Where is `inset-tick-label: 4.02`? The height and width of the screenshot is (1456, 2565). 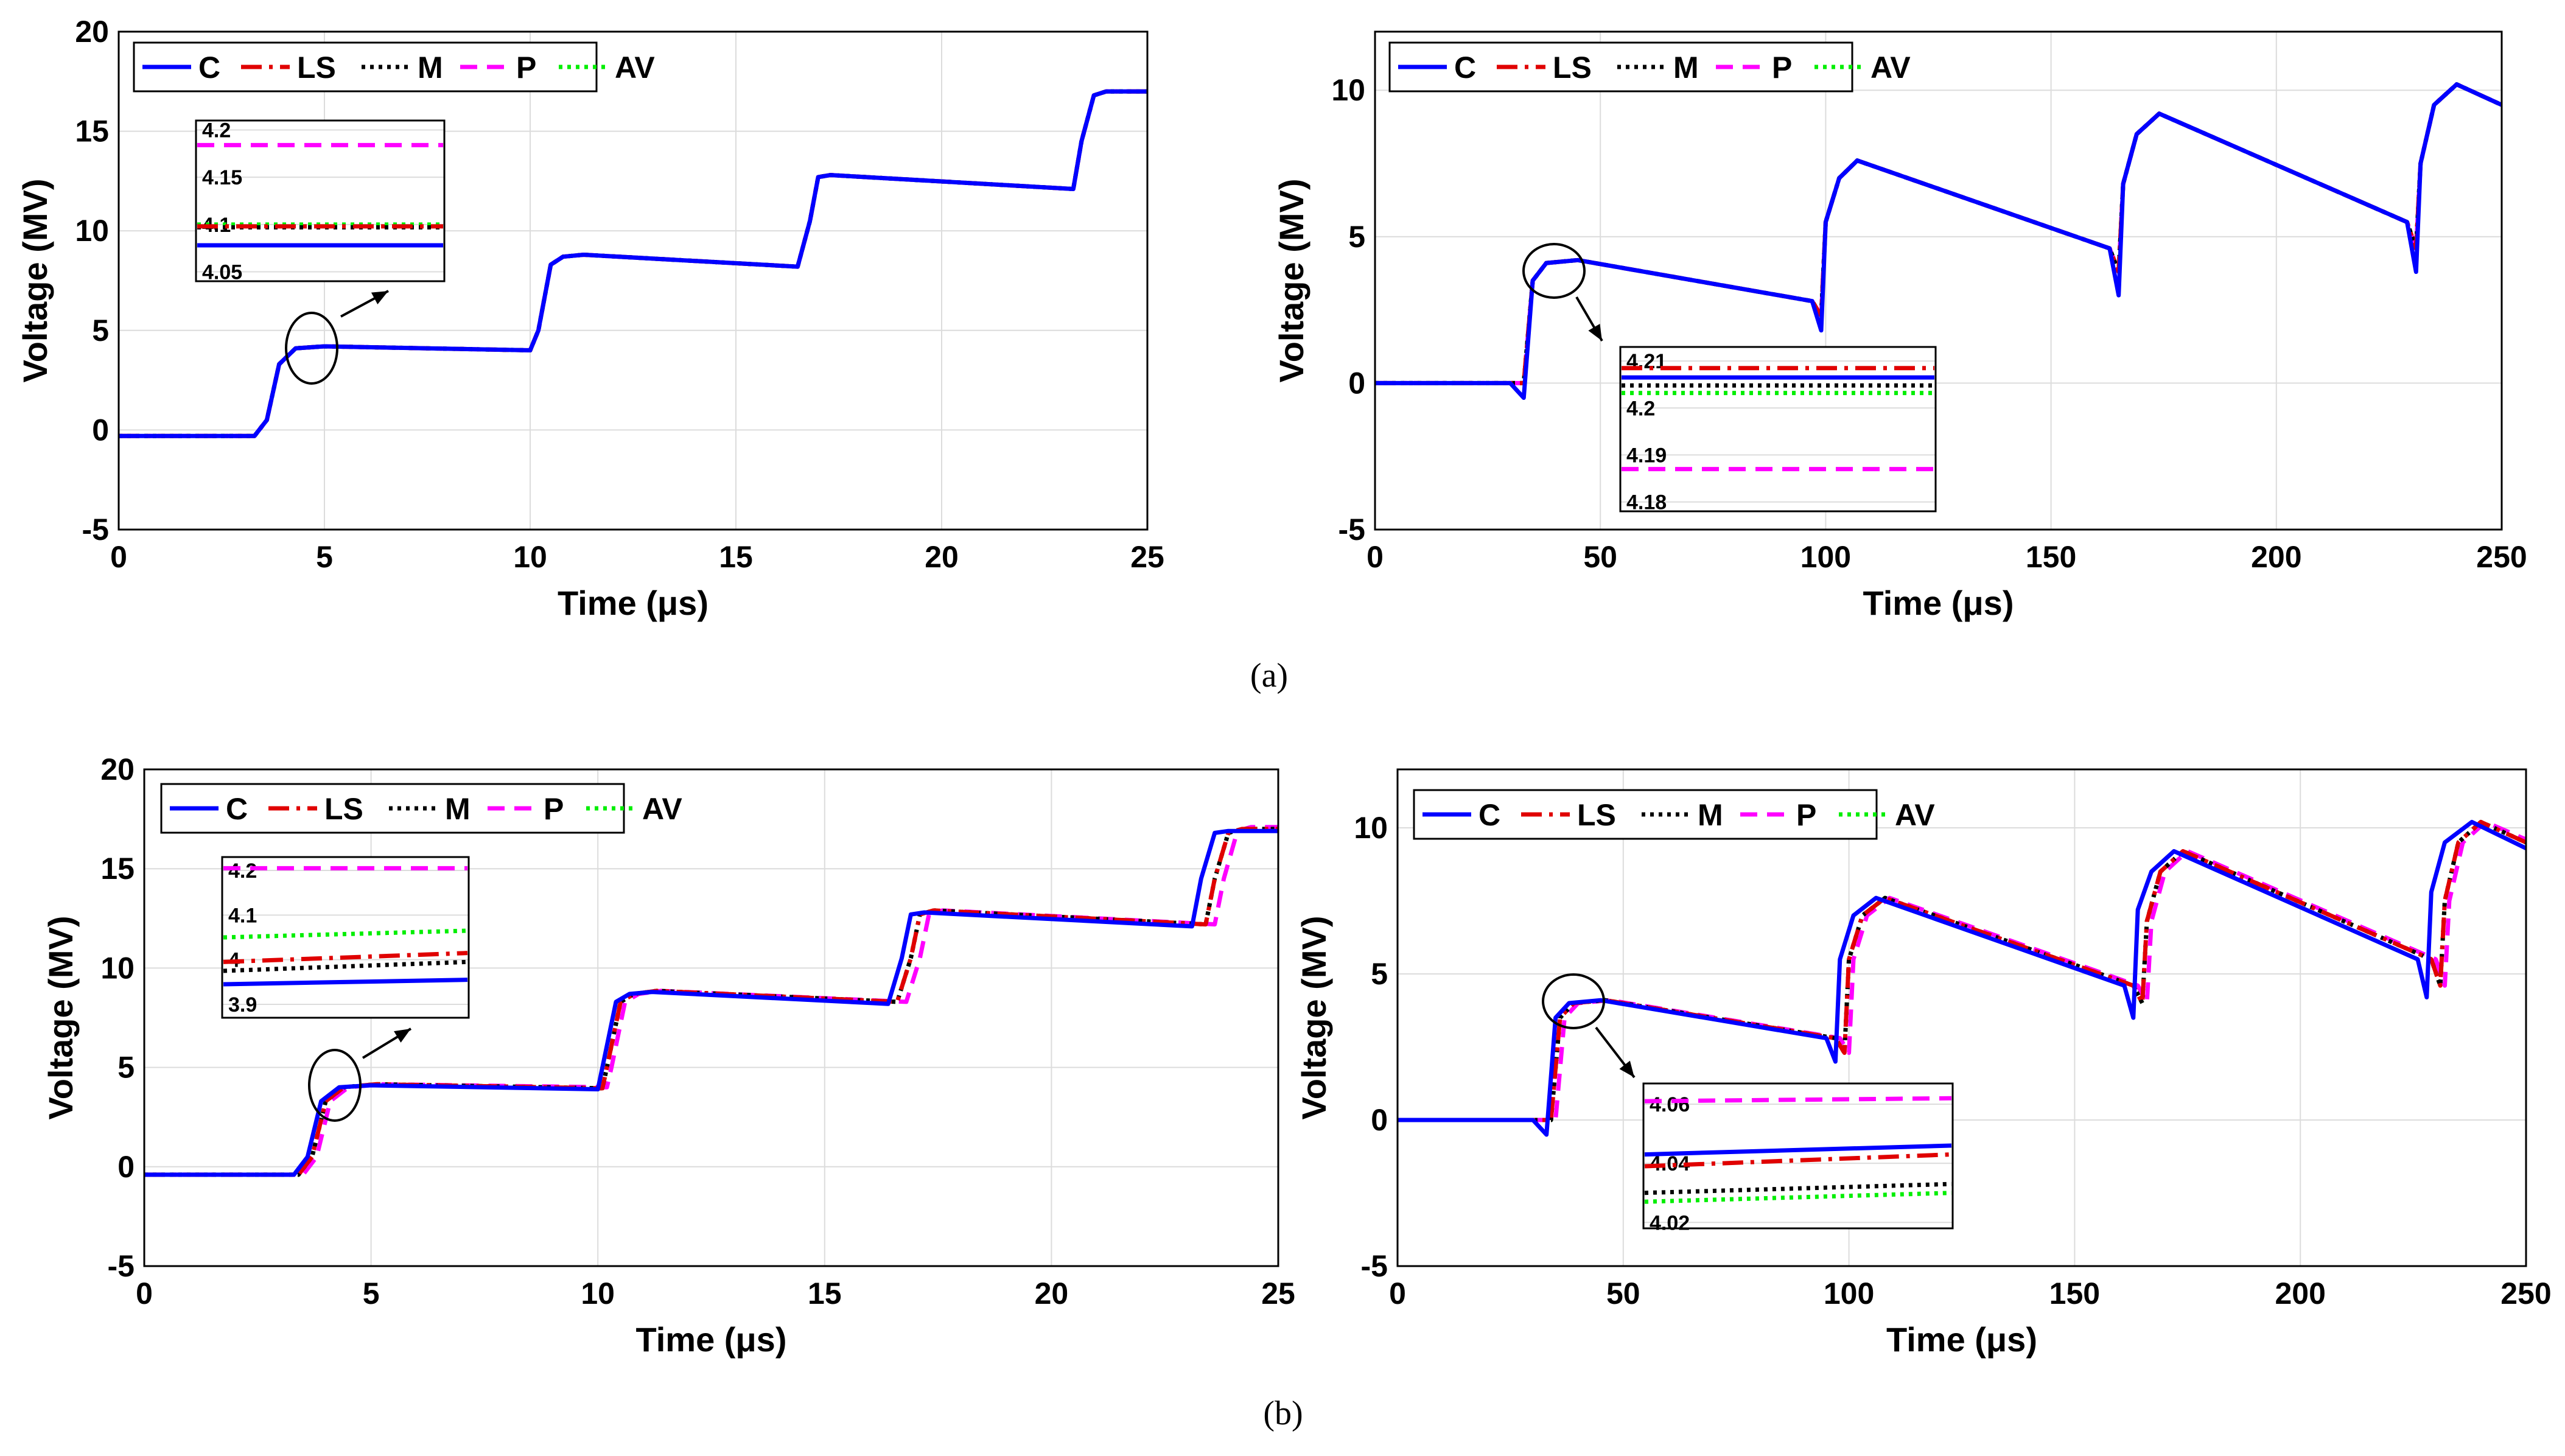 inset-tick-label: 4.02 is located at coordinates (1670, 1222).